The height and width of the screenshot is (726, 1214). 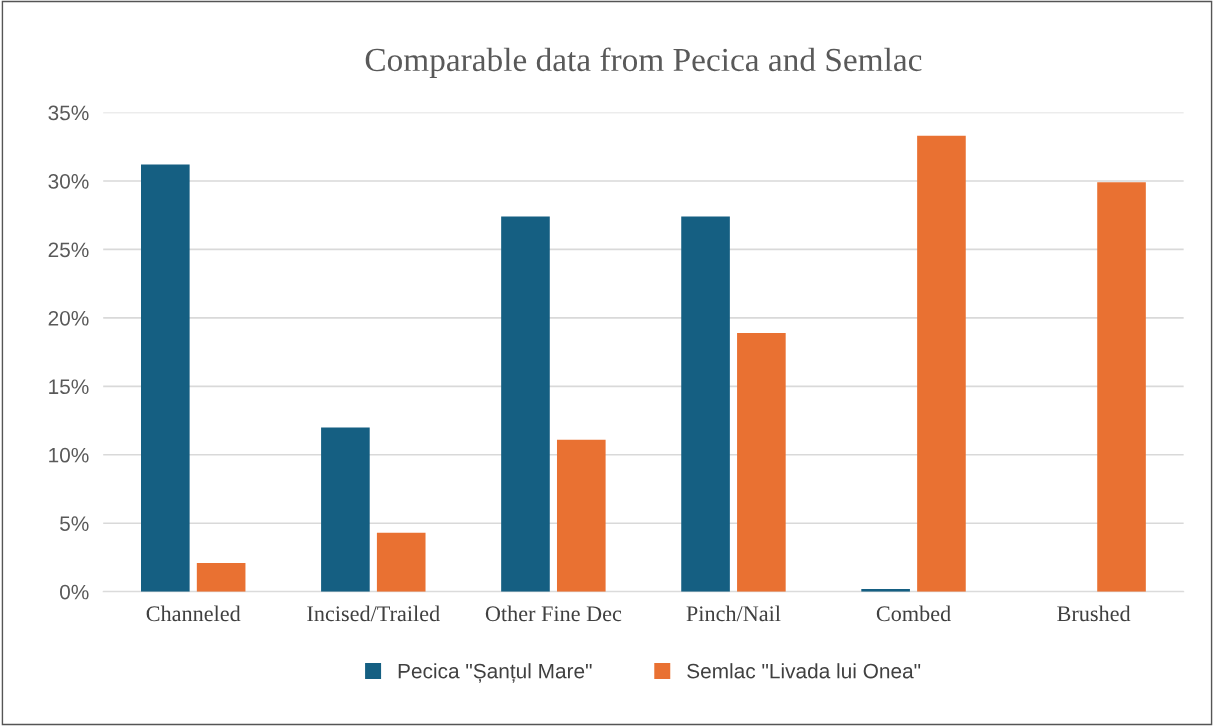 I want to click on legend-label: Semlac "Livada lui Onea", so click(x=804, y=671).